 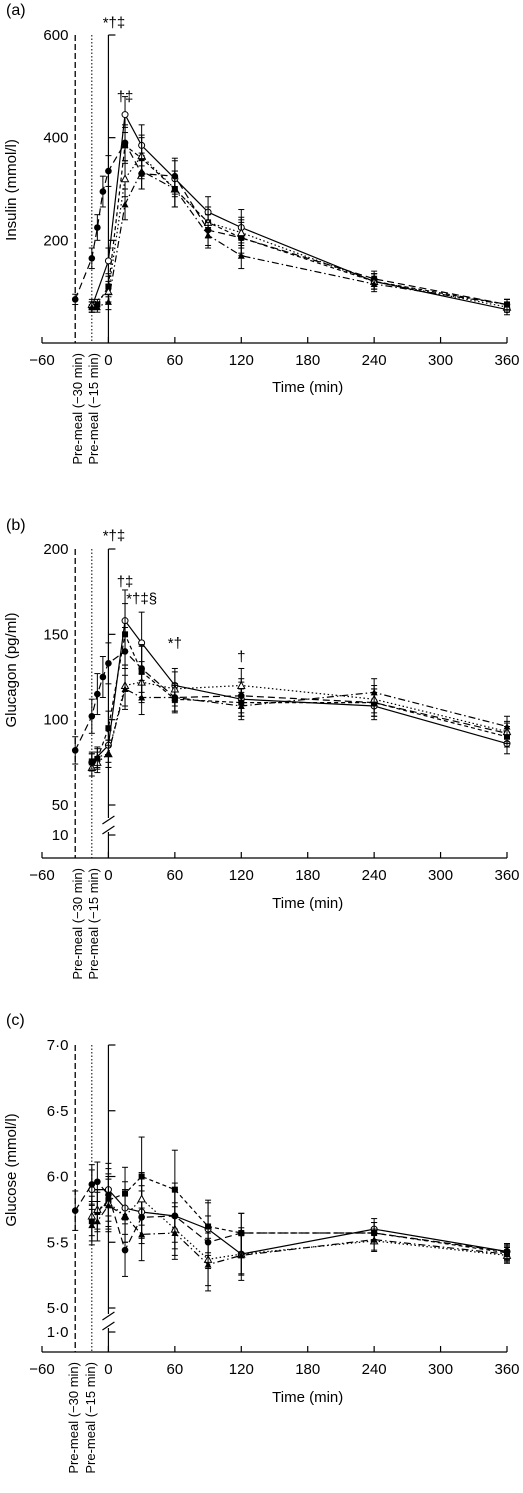 I want to click on series-filled-square, so click(x=299, y=687).